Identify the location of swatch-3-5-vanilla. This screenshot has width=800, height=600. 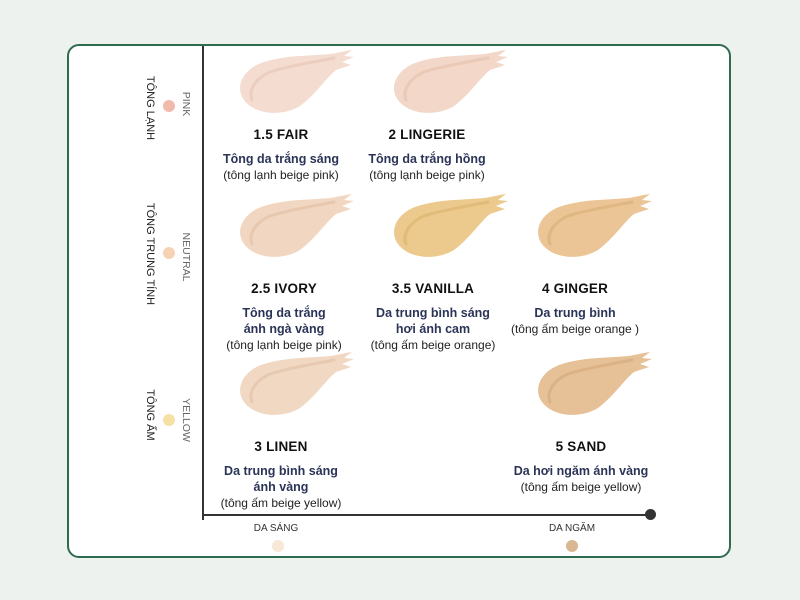
(449, 227).